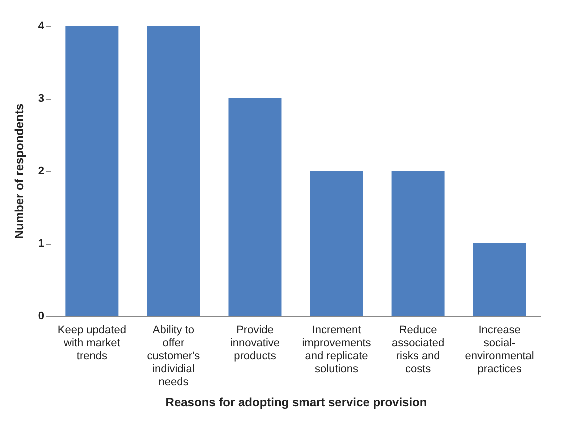  Describe the element at coordinates (41, 172) in the screenshot. I see `y-tick-label: 2` at that location.